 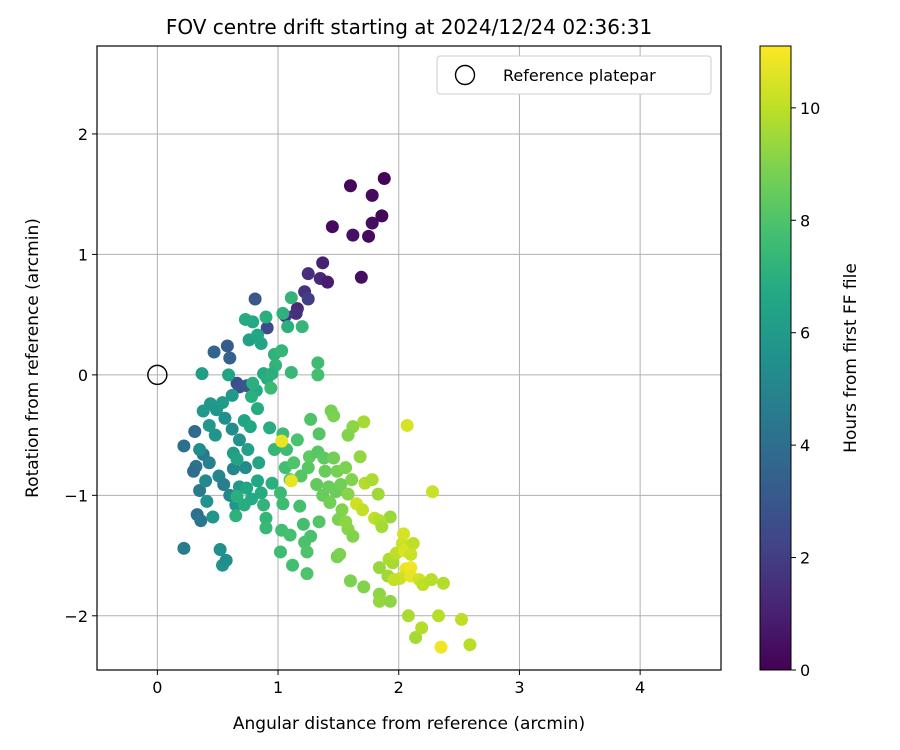 What do you see at coordinates (805, 220) in the screenshot?
I see `colorbar-tick-label: 8` at bounding box center [805, 220].